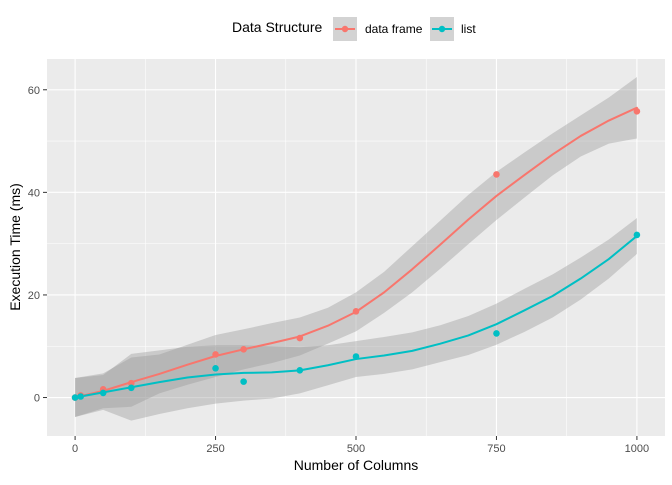 This screenshot has height=485, width=672. What do you see at coordinates (15, 247) in the screenshot?
I see `y-axis-title: Execution Time (ms)` at bounding box center [15, 247].